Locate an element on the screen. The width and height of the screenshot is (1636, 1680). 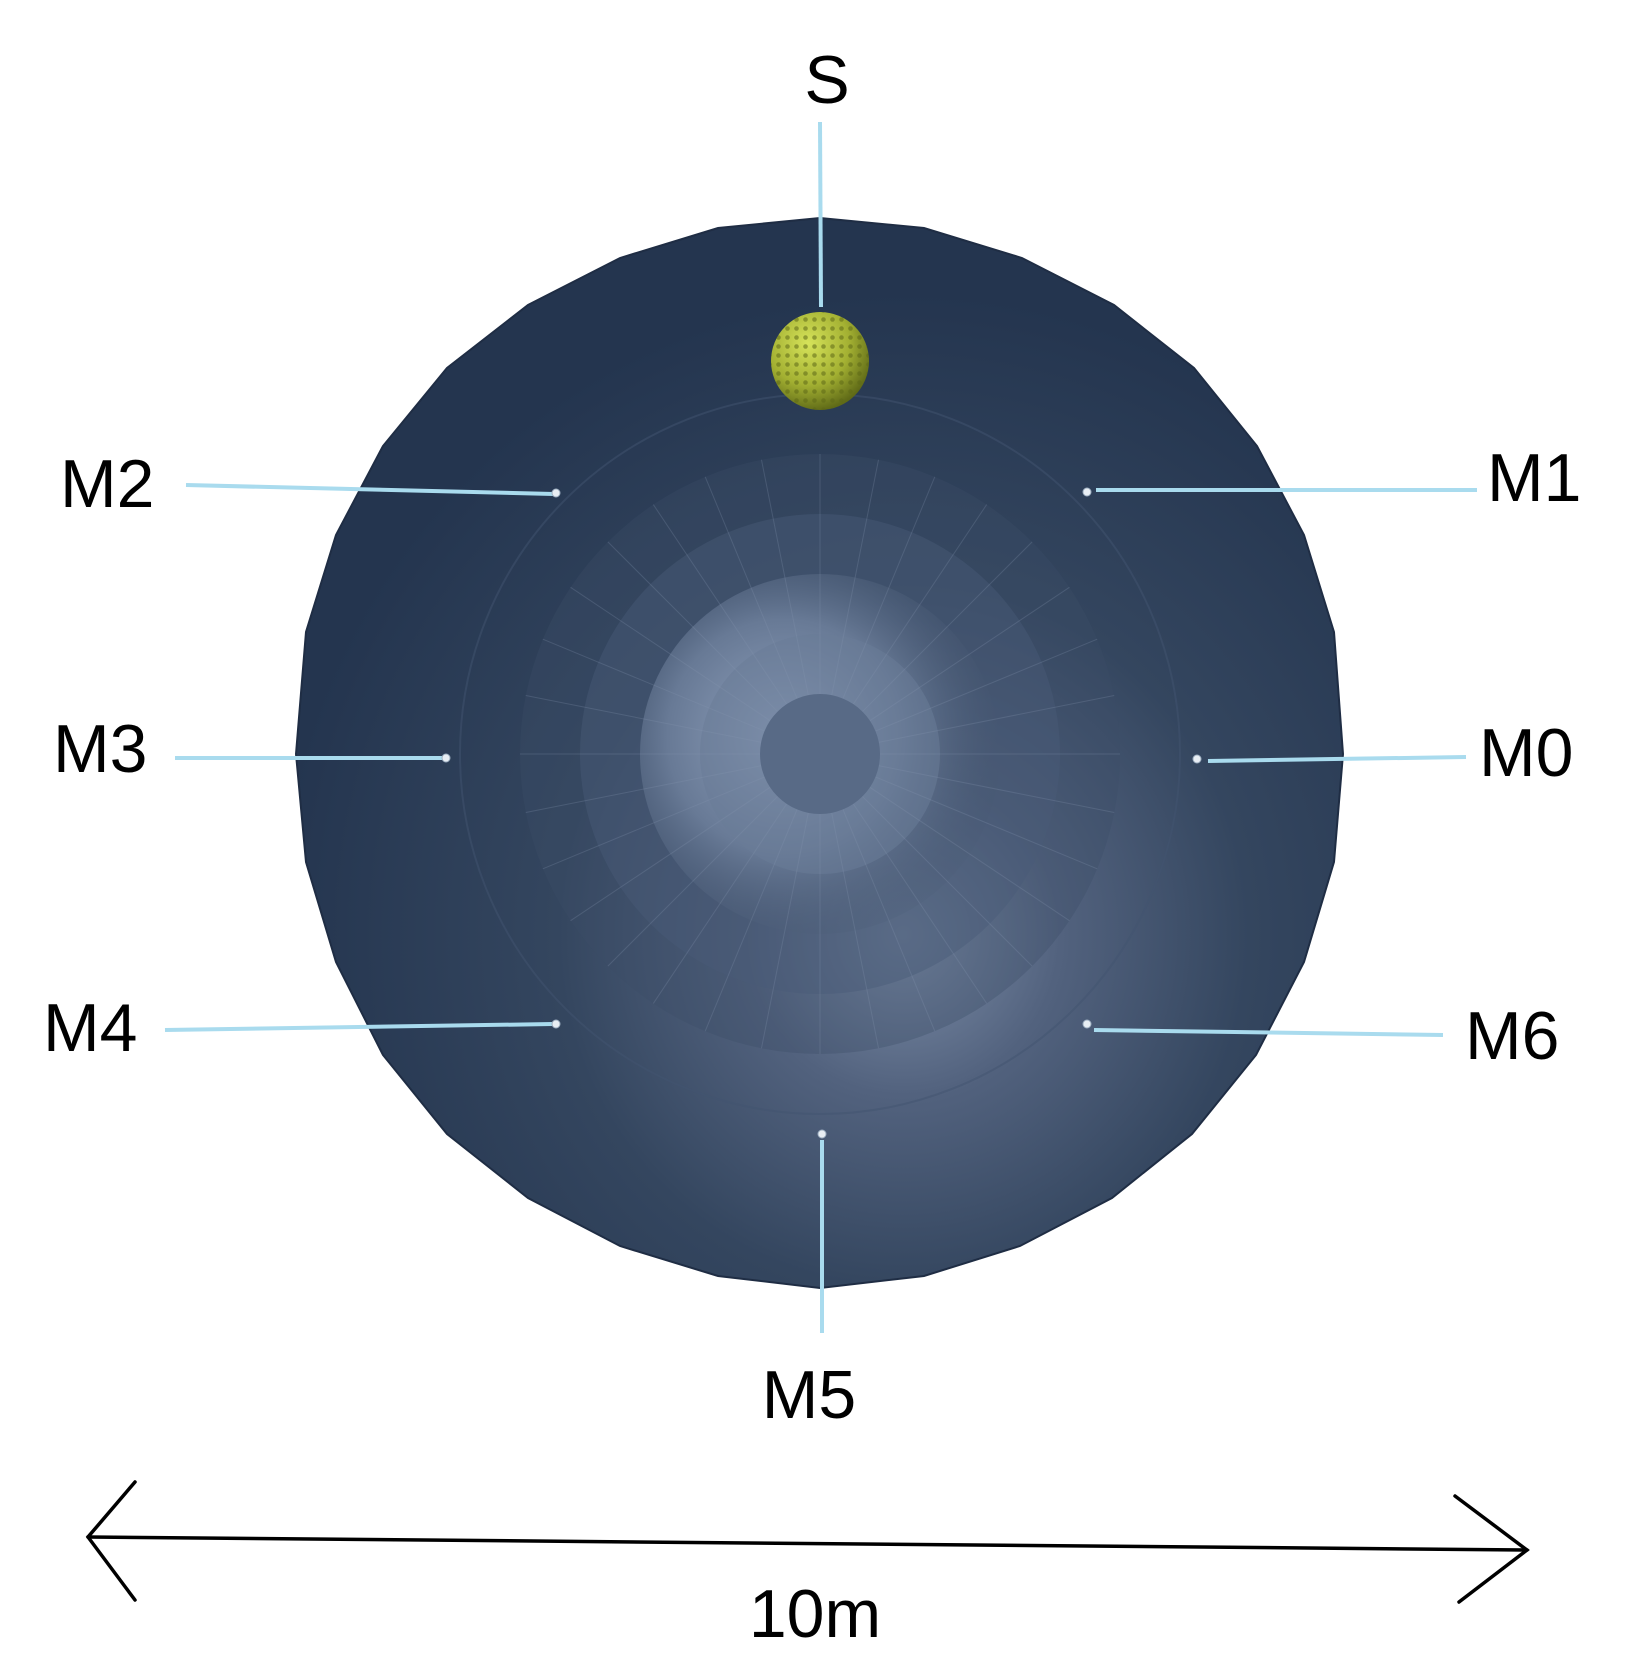
microphone-m2-label: M2 is located at coordinates (107, 484).